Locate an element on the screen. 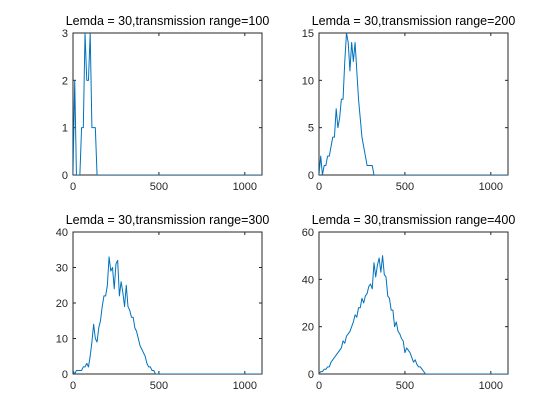 The height and width of the screenshot is (420, 560). y-tick-label: 30 is located at coordinates (62, 269).